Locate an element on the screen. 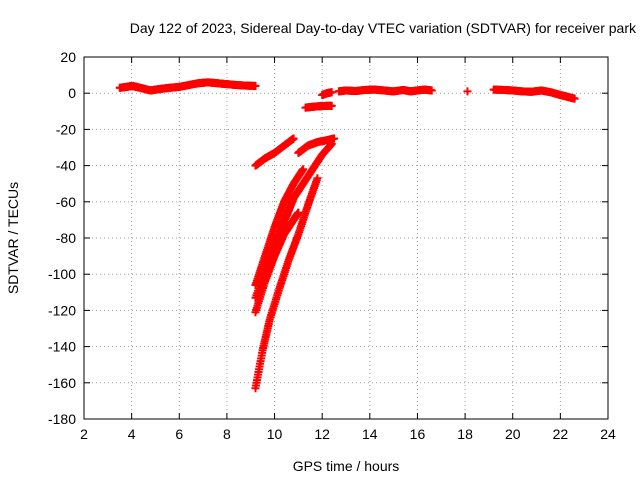  x-tick-label: 4 is located at coordinates (132, 434).